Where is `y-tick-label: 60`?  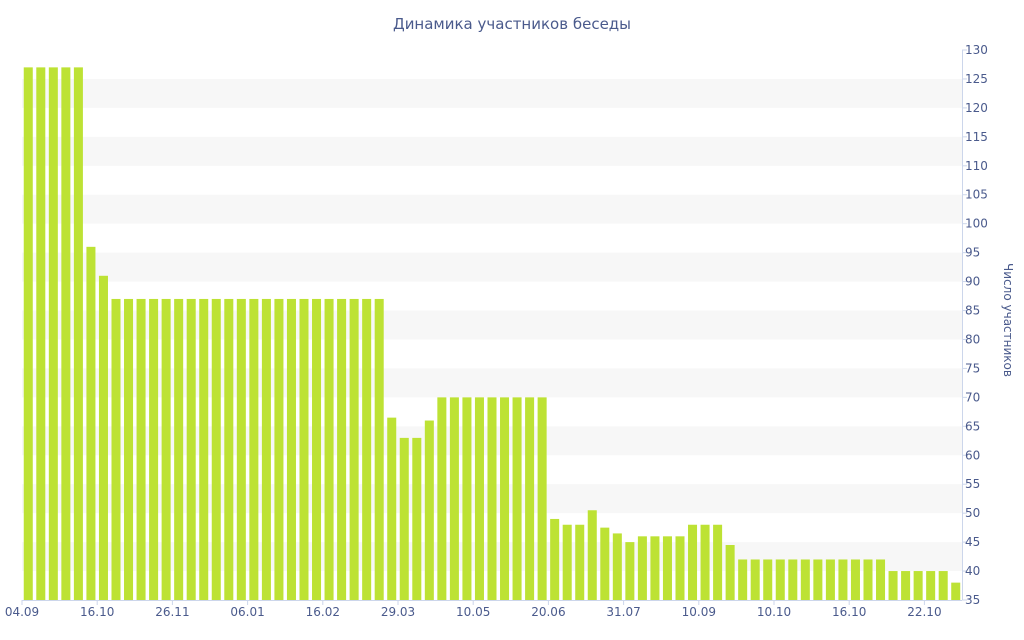 y-tick-label: 60 is located at coordinates (972, 455).